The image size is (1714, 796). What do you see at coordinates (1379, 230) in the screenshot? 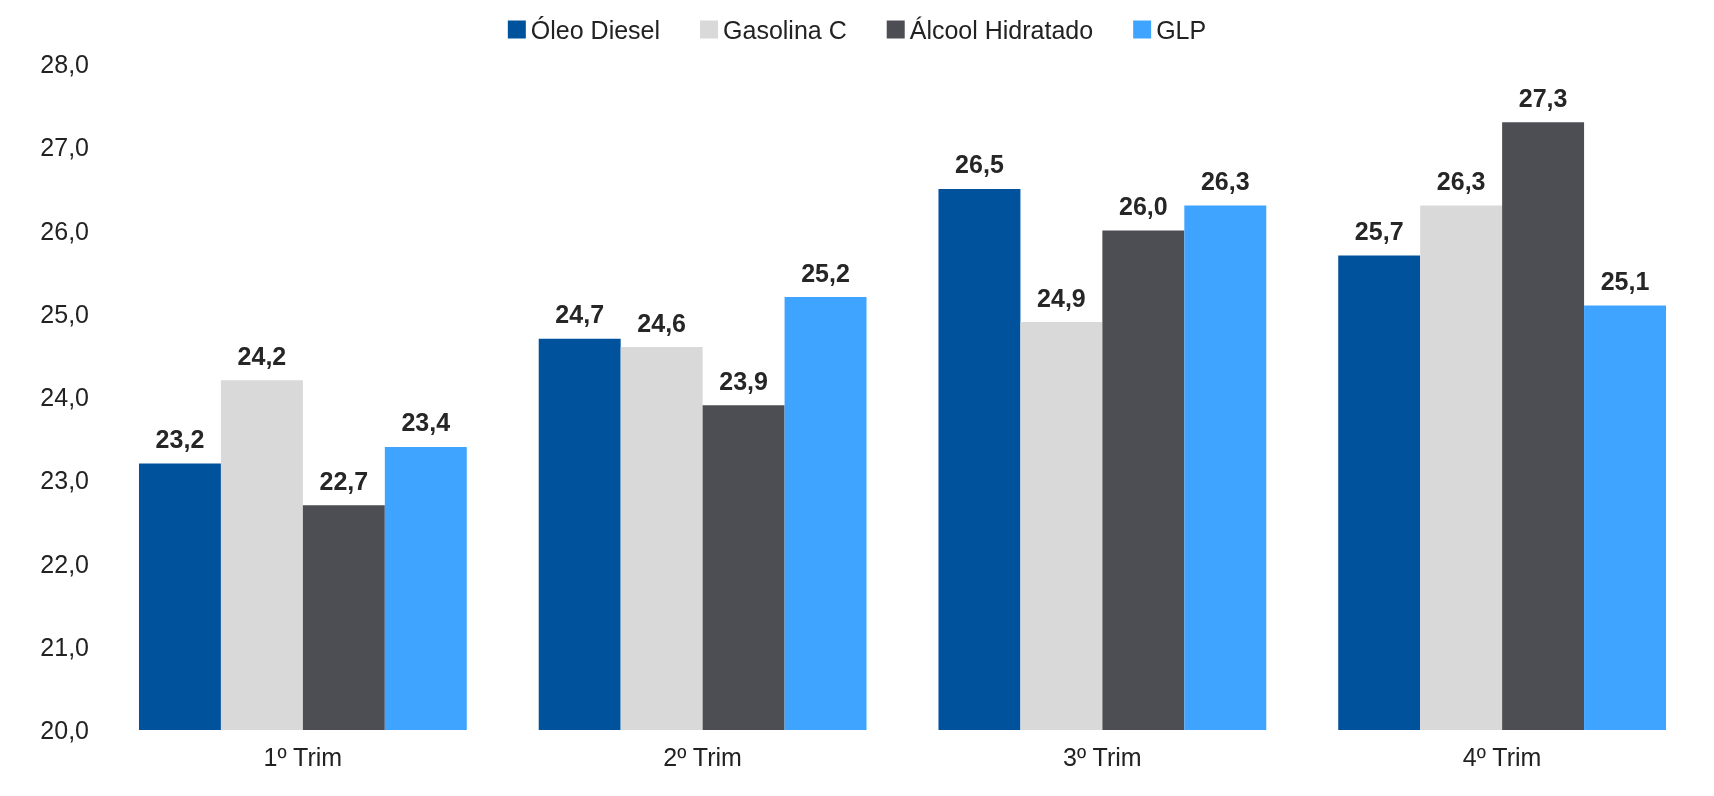
I see `data-label: 25,7` at bounding box center [1379, 230].